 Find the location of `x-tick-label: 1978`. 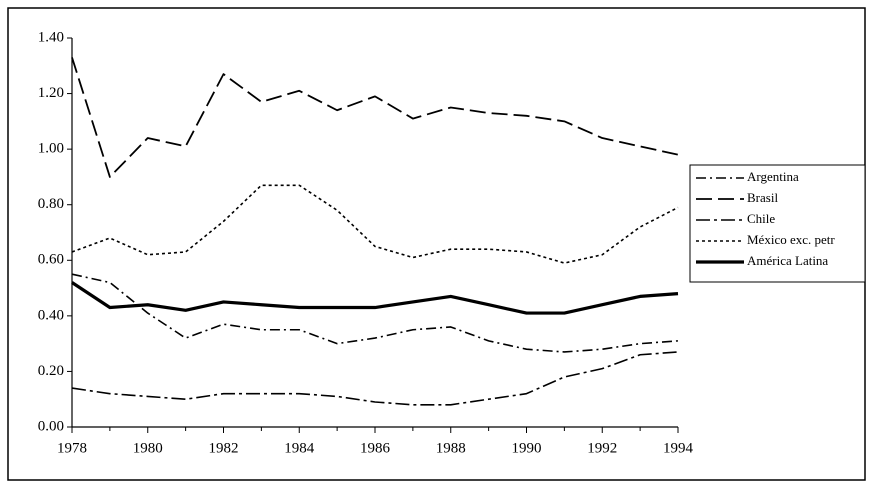

x-tick-label: 1978 is located at coordinates (72, 448).